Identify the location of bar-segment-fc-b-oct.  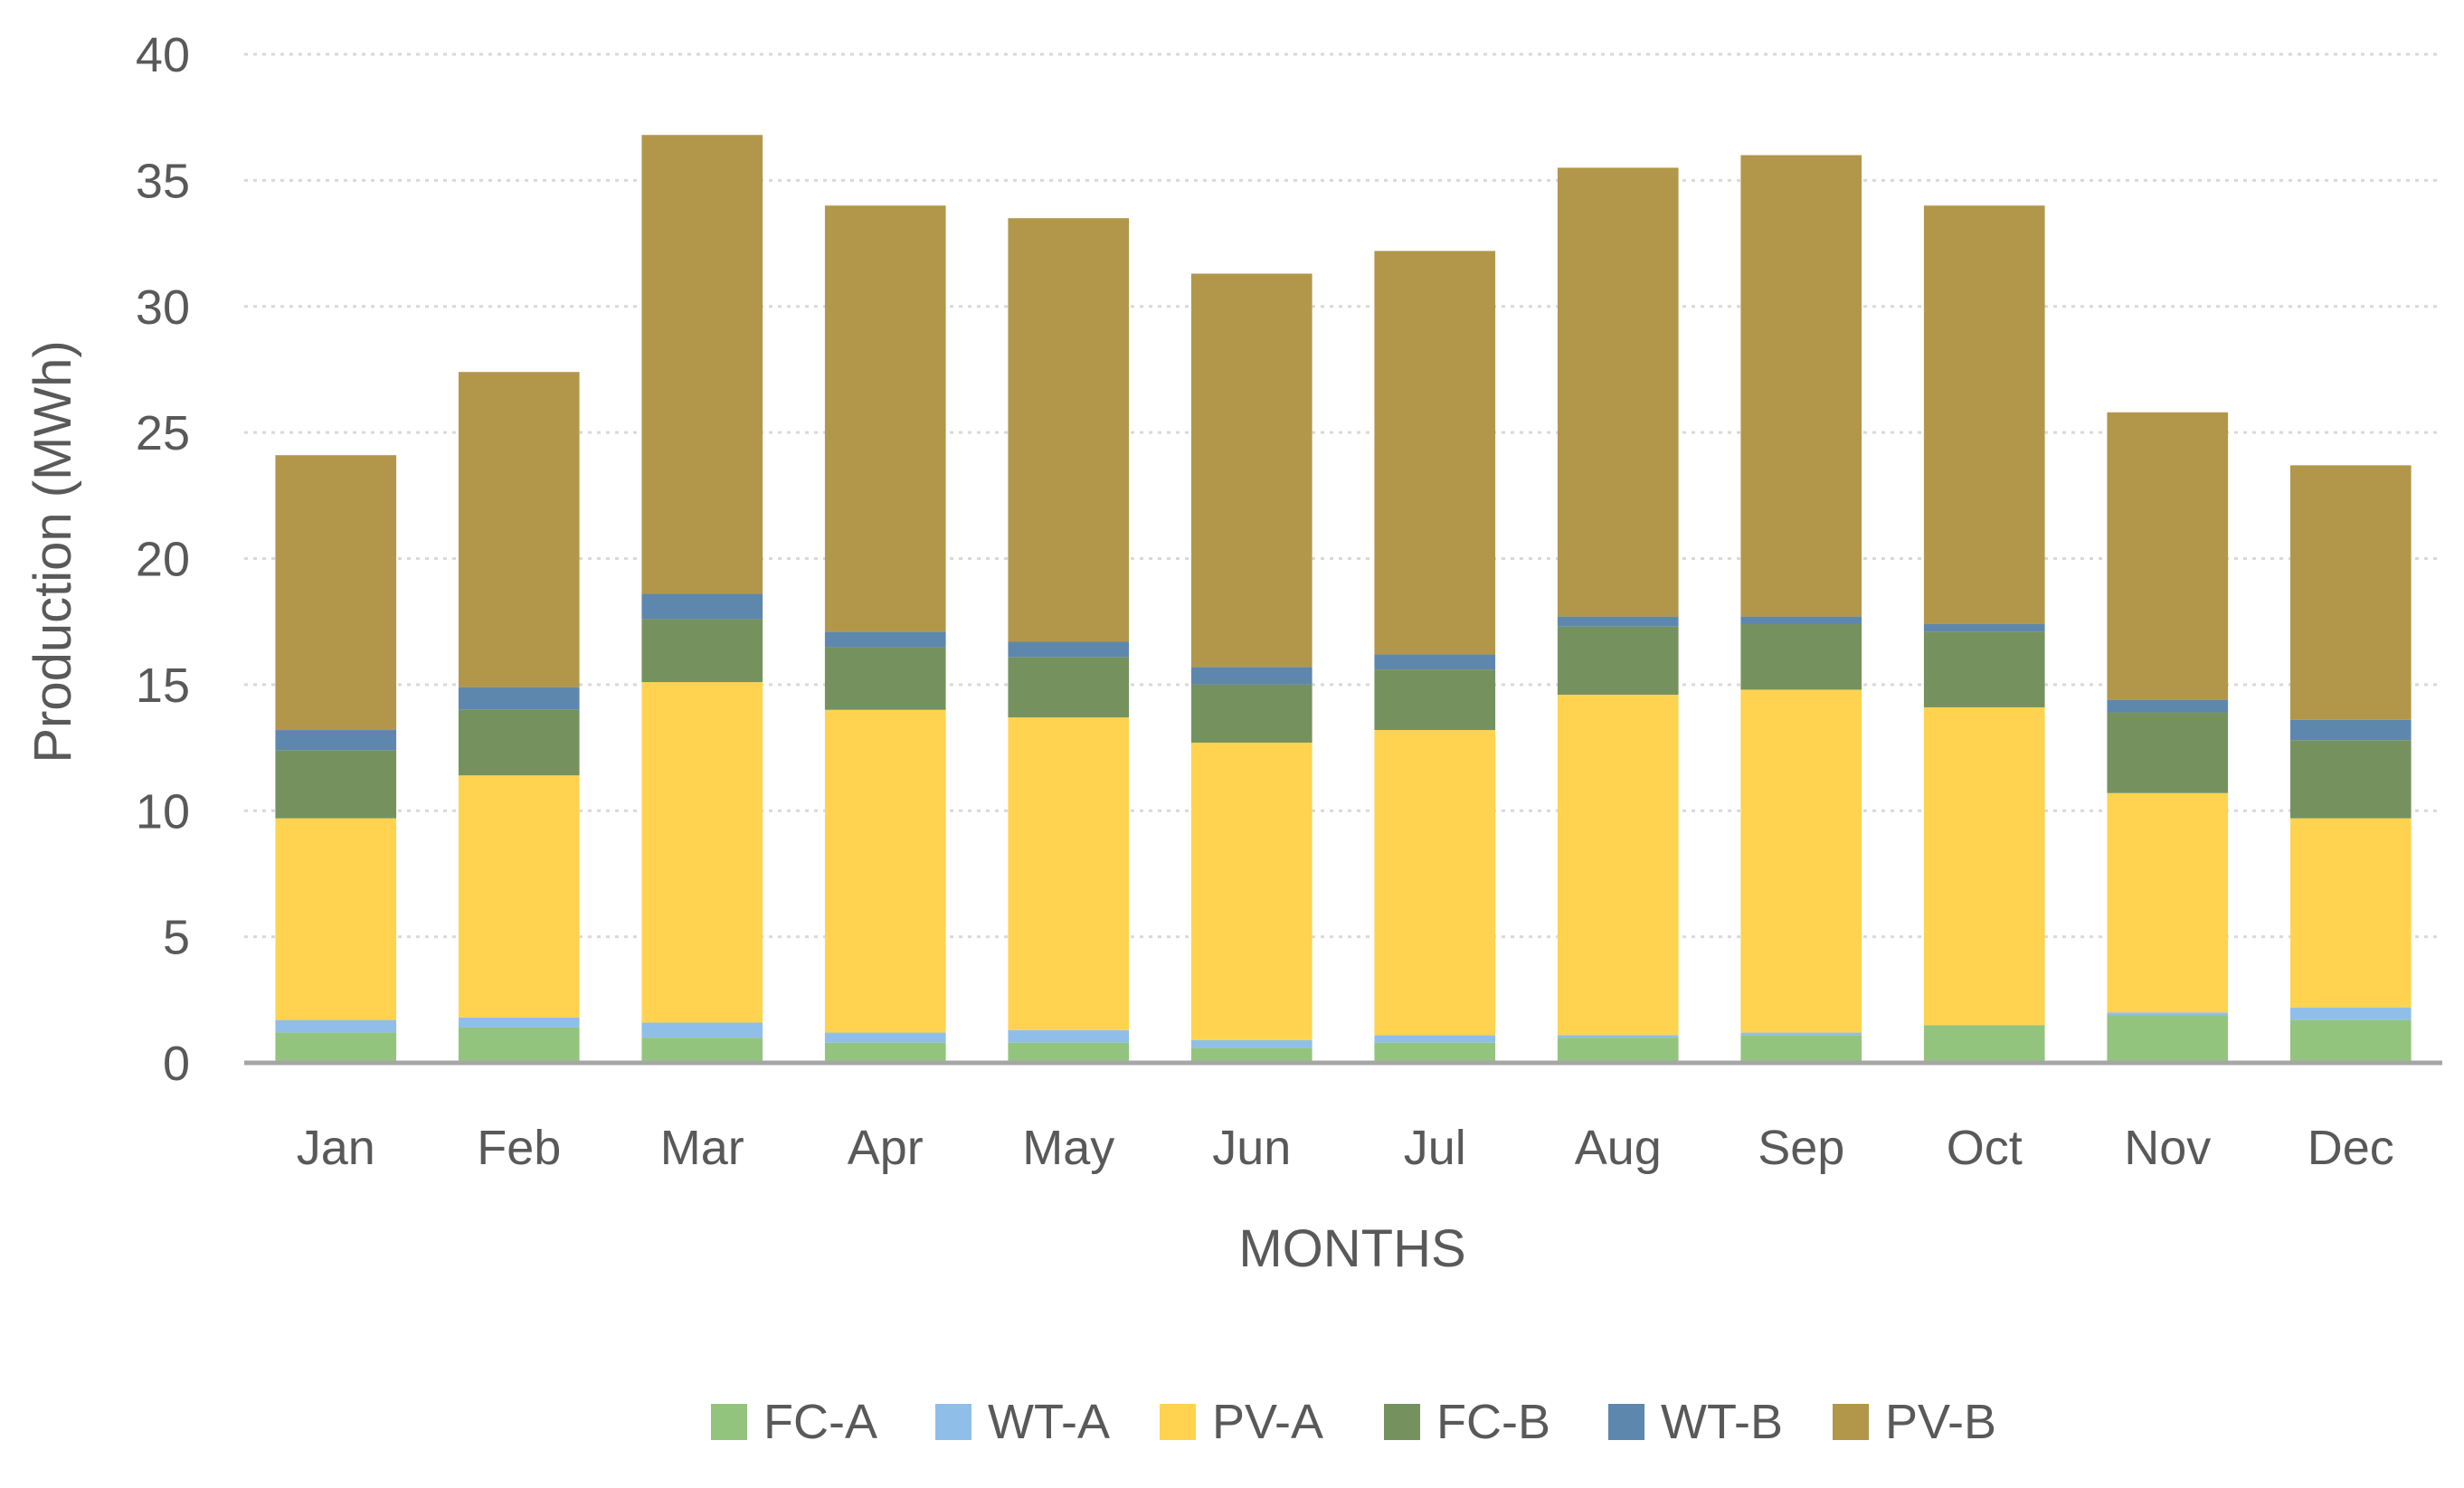
(1984, 669).